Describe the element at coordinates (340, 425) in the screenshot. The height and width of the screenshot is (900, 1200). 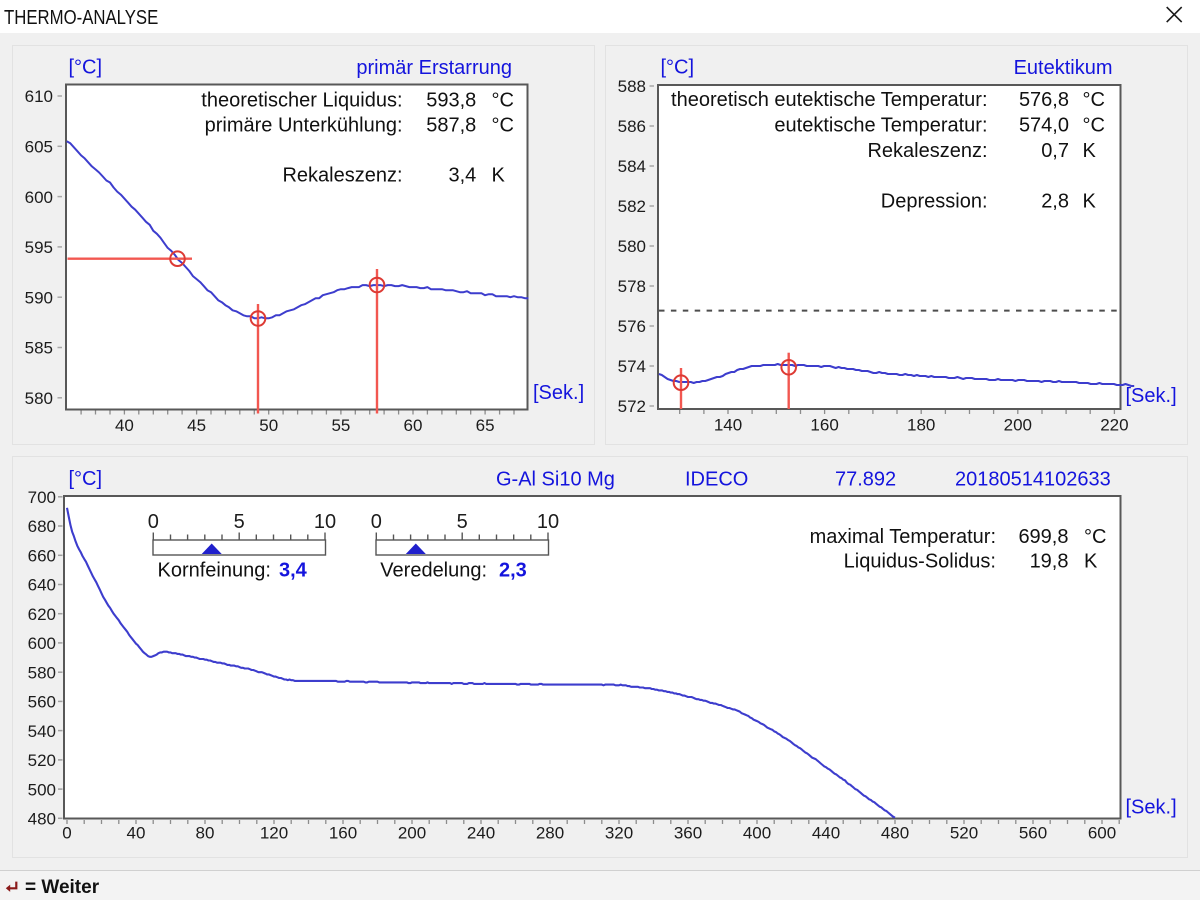
I see `svg-text: 55` at that location.